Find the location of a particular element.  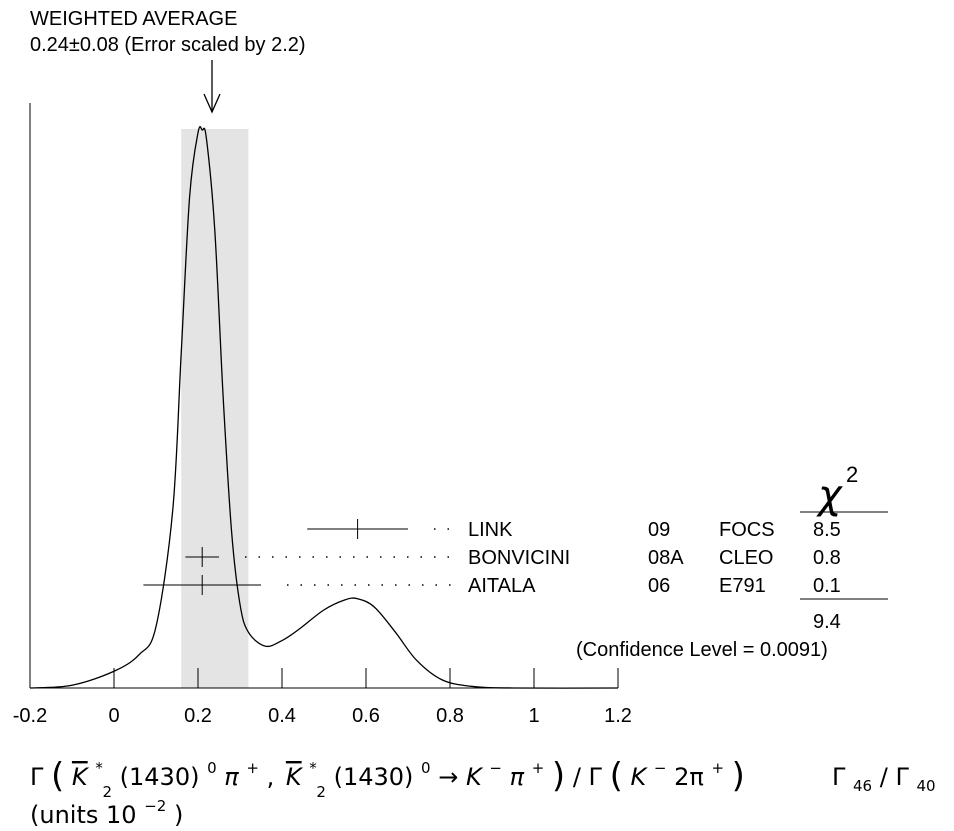

measurement-row: AITALA 06 E791 0.1 is located at coordinates (492, 586).